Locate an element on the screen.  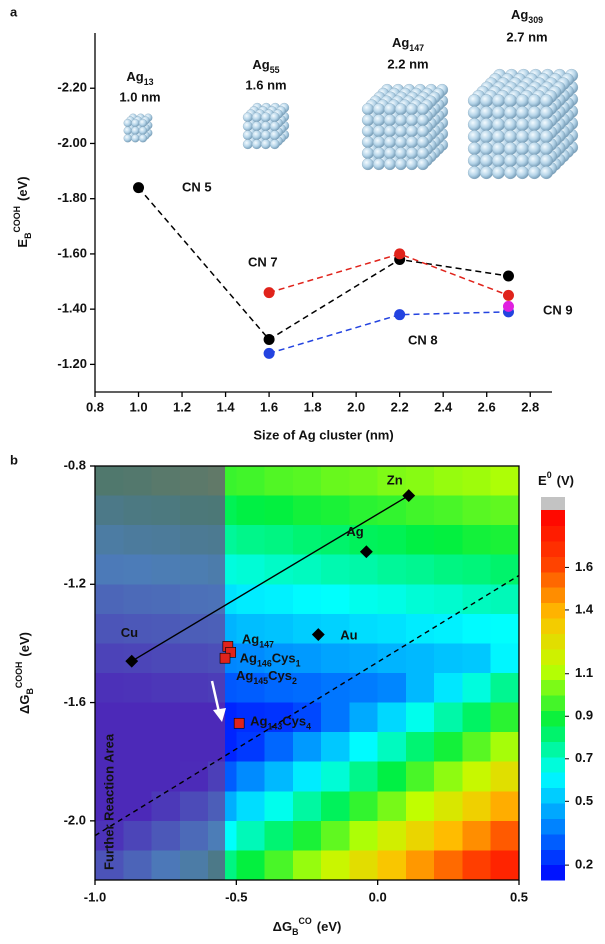
arrow-head is located at coordinates (219, 715).